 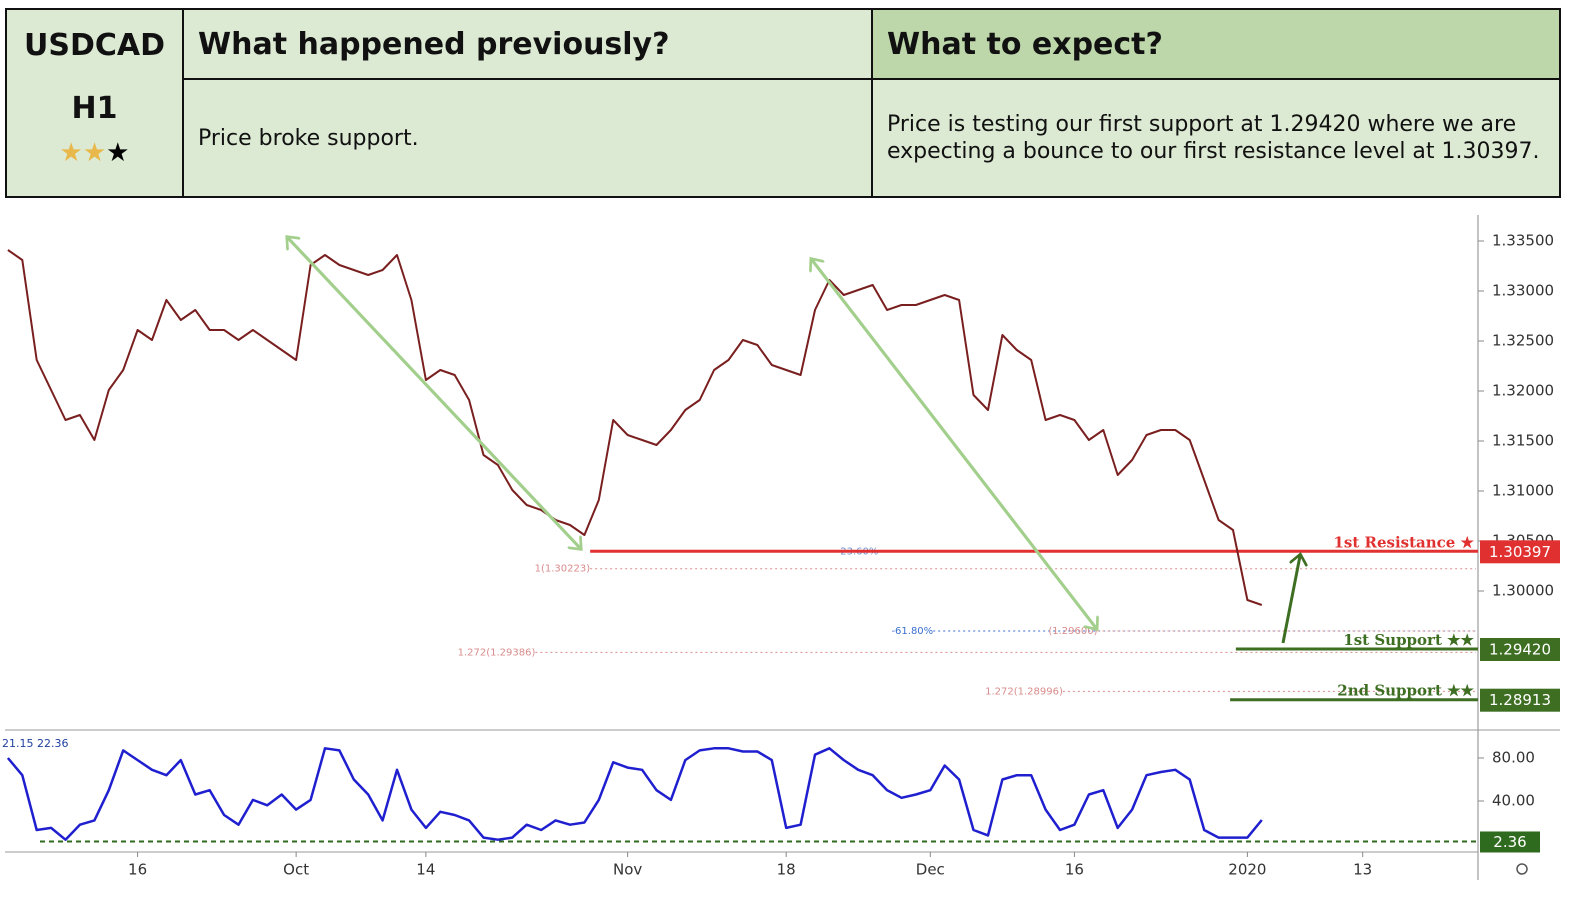 What do you see at coordinates (1403, 542) in the screenshot?
I see `level-name: 1st Resistance ★` at bounding box center [1403, 542].